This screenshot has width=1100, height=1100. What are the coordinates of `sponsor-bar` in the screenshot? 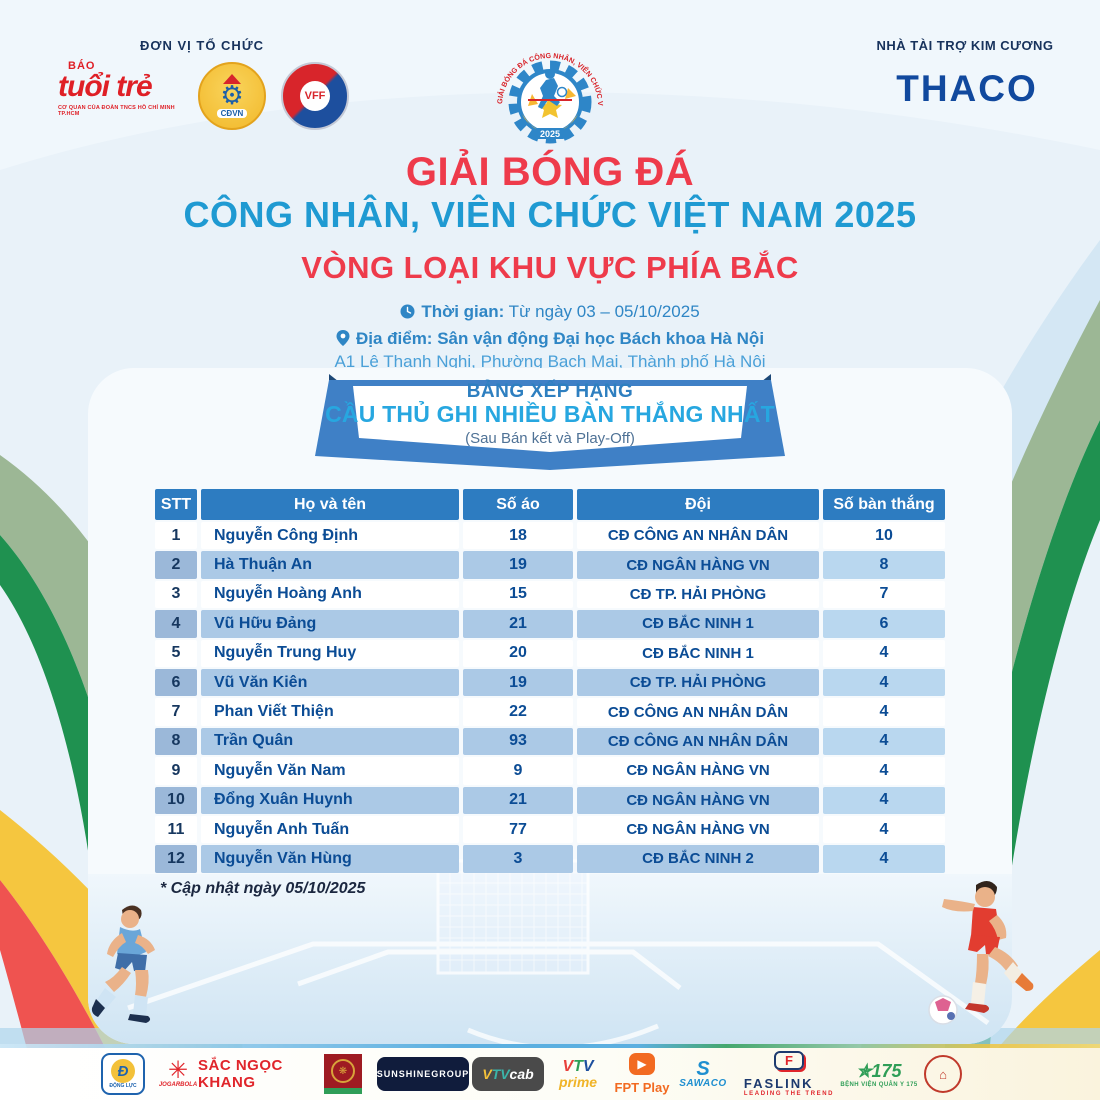 It's located at (550, 1074).